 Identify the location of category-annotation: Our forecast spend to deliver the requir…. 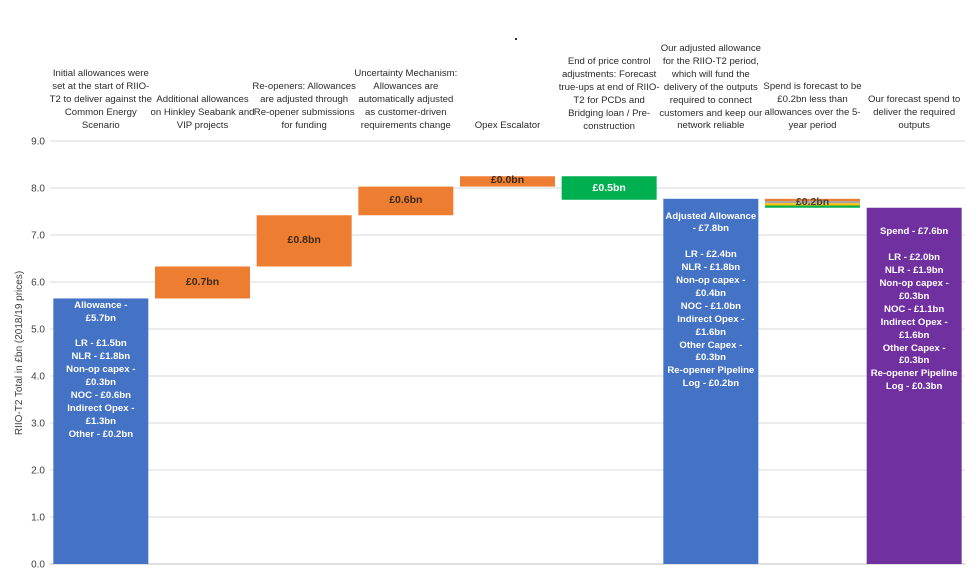
(914, 113).